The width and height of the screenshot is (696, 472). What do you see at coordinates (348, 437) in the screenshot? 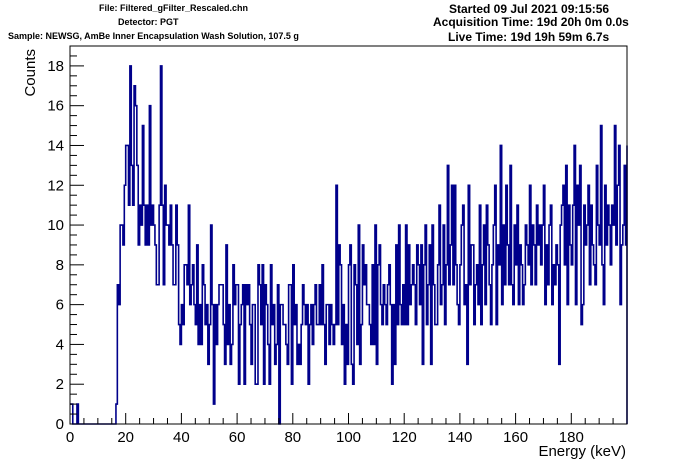
I see `x-tick-label: 100` at bounding box center [348, 437].